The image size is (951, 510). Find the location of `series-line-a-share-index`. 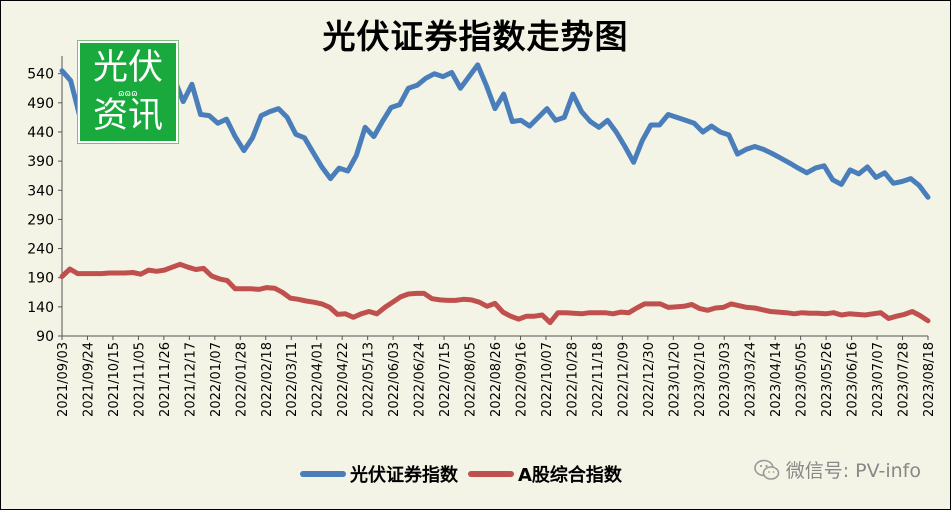

series-line-a-share-index is located at coordinates (495, 293).